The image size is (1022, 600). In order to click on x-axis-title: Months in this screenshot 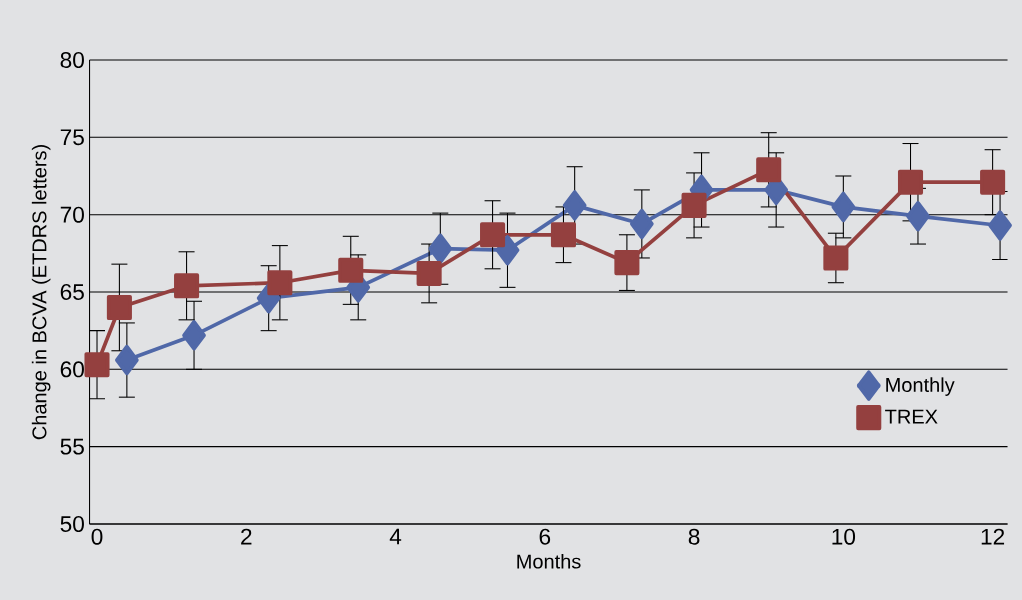, I will do `click(549, 561)`.